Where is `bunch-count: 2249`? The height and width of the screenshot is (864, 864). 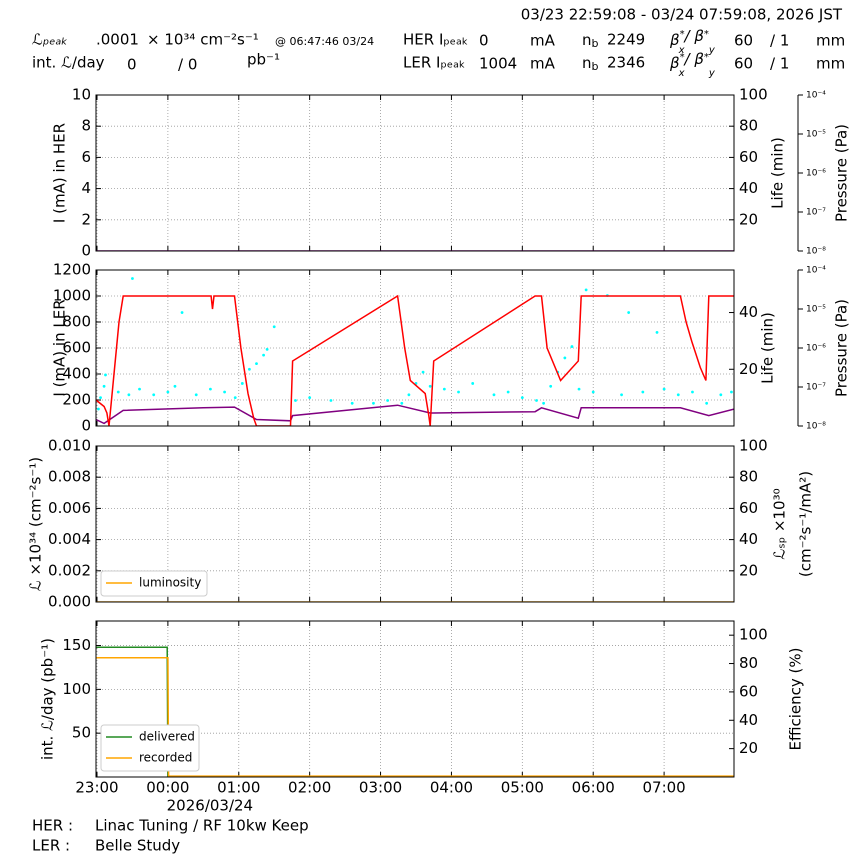 bunch-count: 2249 is located at coordinates (626, 40).